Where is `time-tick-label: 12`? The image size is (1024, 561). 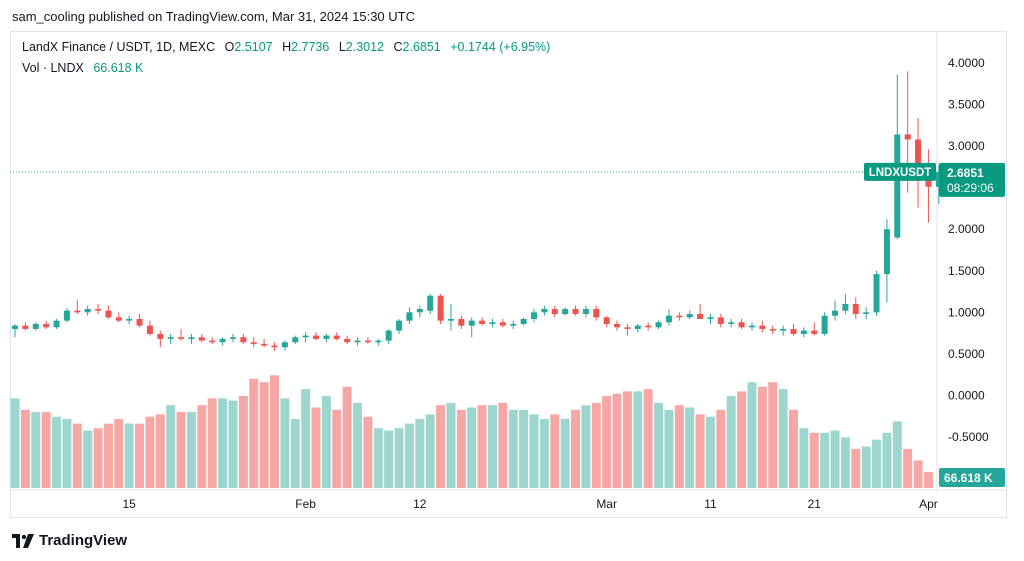
time-tick-label: 12 is located at coordinates (420, 504).